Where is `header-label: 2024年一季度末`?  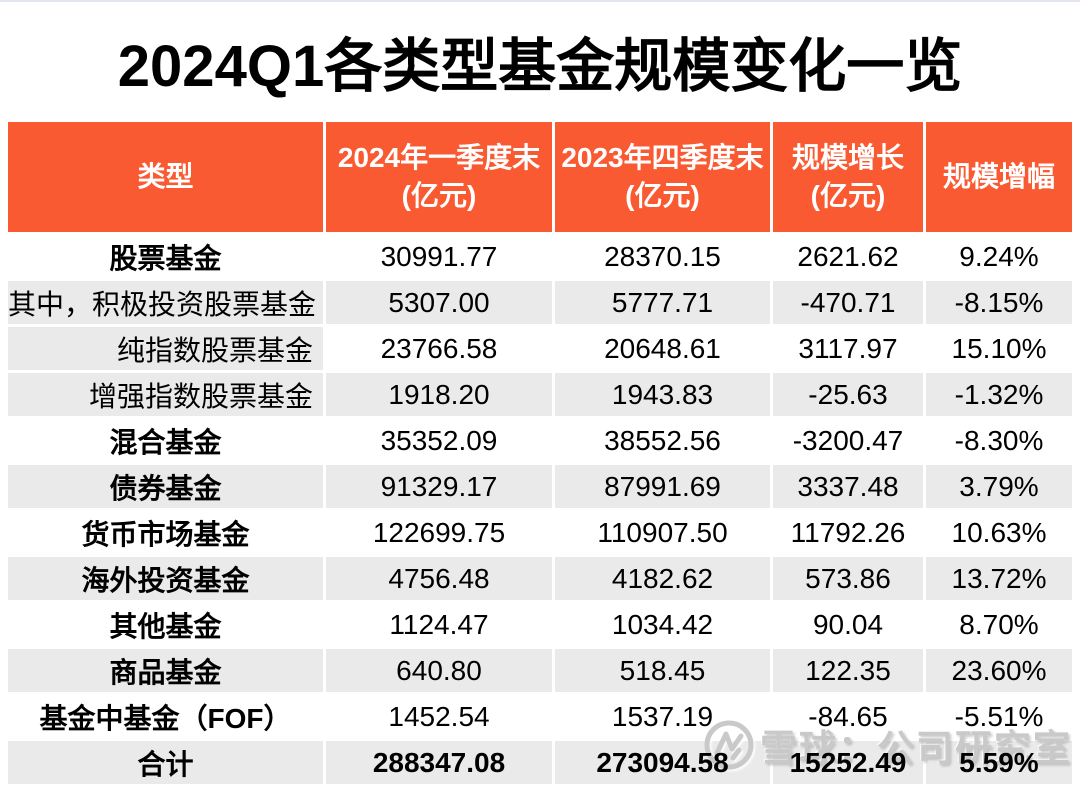
header-label: 2024年一季度末 is located at coordinates (439, 158).